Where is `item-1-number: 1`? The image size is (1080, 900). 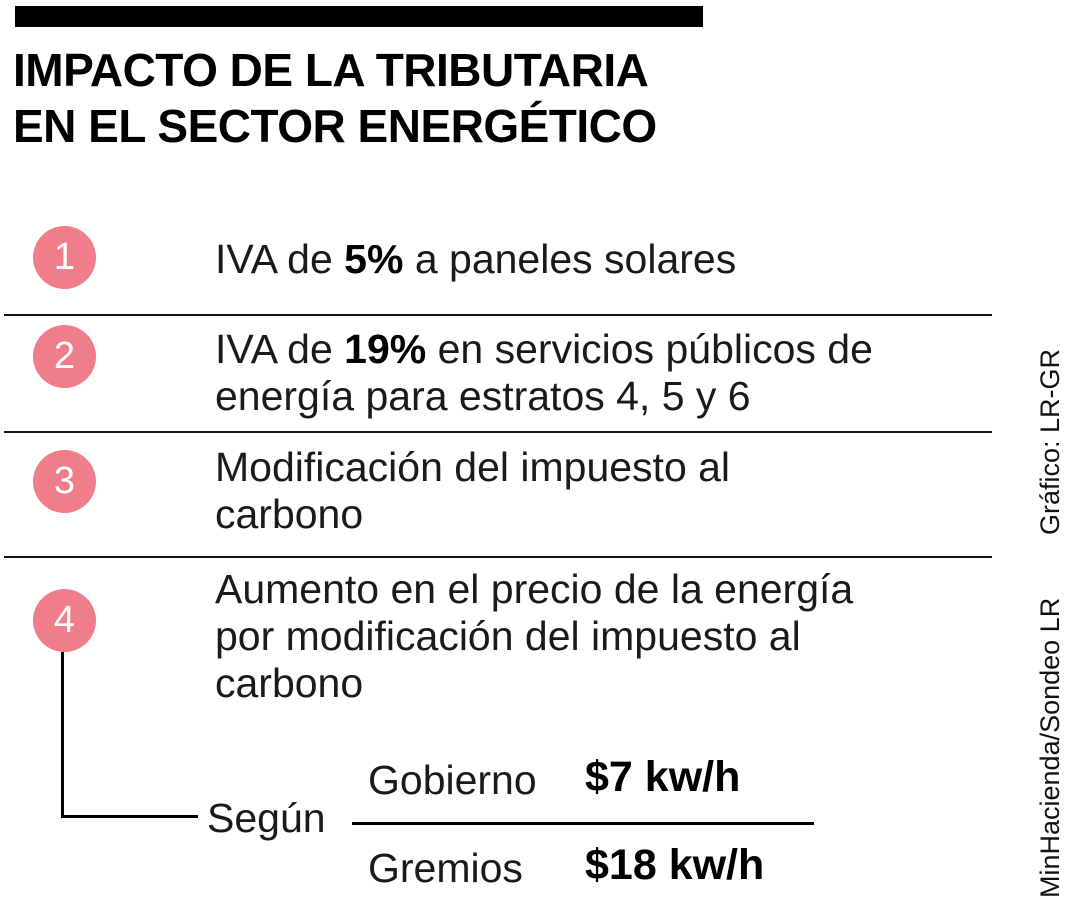 item-1-number: 1 is located at coordinates (64, 257).